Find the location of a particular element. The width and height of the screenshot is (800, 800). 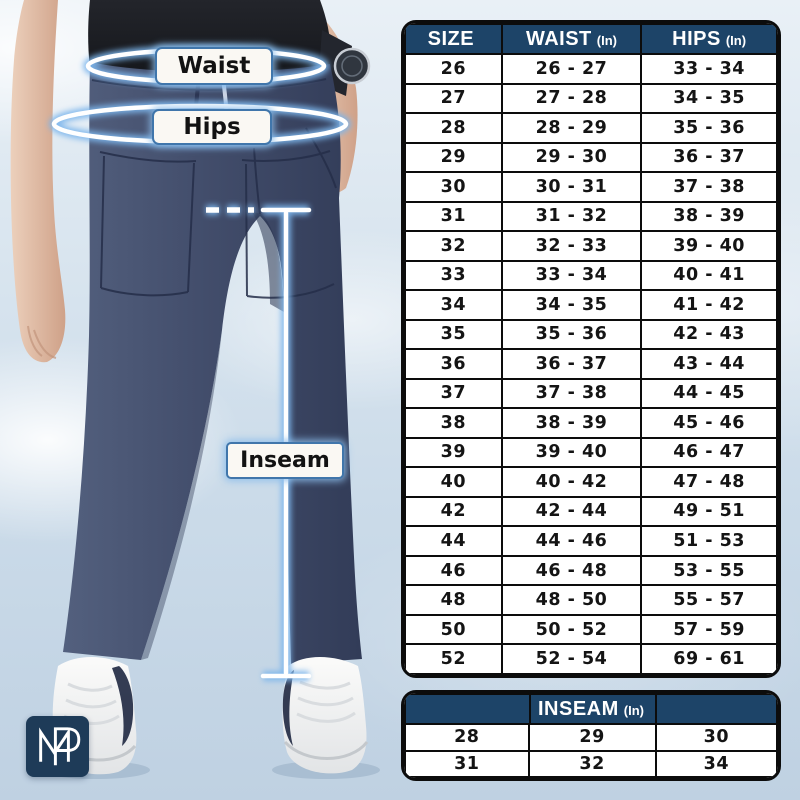

size-row: 34 34 - 35 41 - 42 is located at coordinates (591, 305).